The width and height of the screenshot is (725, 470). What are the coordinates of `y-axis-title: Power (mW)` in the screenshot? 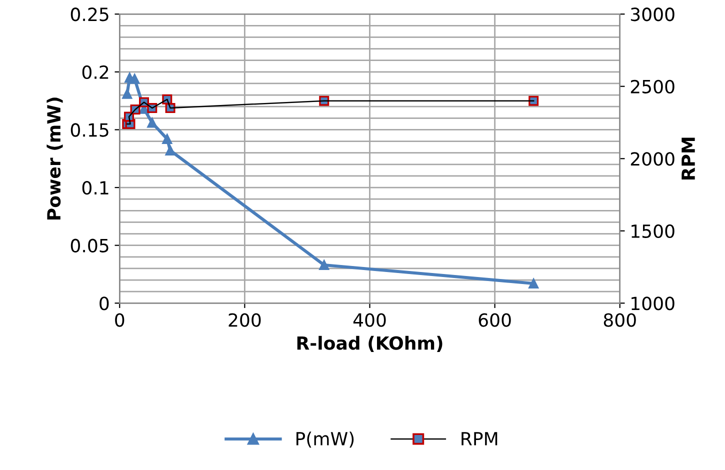 It's located at (54, 159).